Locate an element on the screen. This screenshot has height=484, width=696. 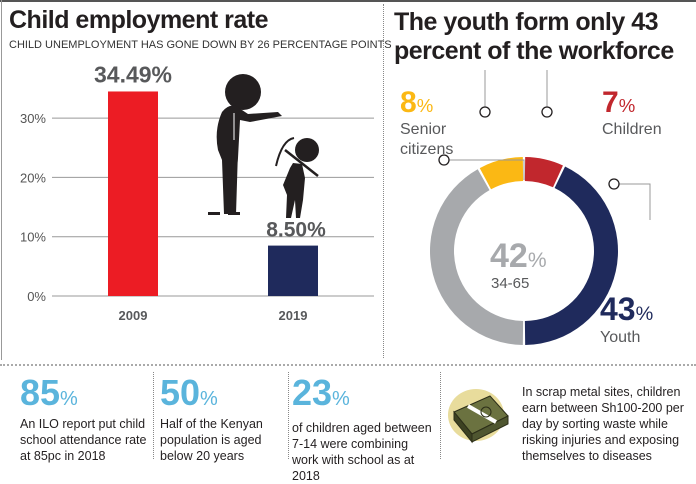
slice-name-label: 34-65 is located at coordinates (510, 283).